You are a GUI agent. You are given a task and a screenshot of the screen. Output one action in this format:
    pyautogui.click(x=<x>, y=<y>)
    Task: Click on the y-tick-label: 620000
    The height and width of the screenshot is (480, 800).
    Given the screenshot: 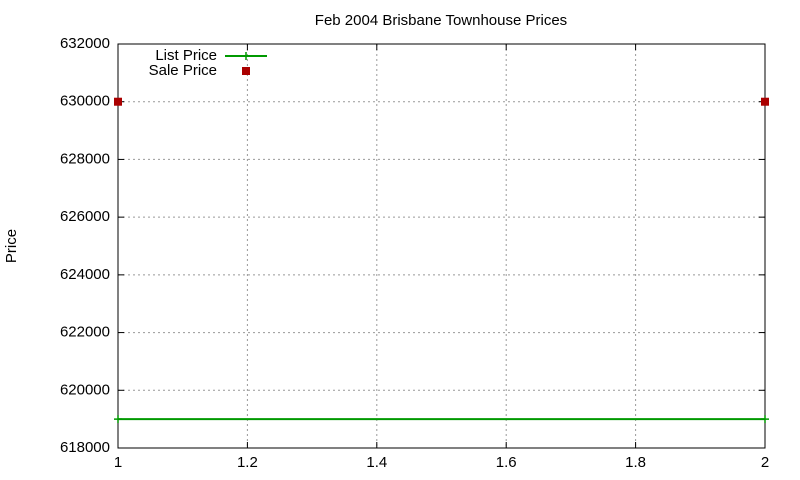 What is the action you would take?
    pyautogui.click(x=85, y=389)
    